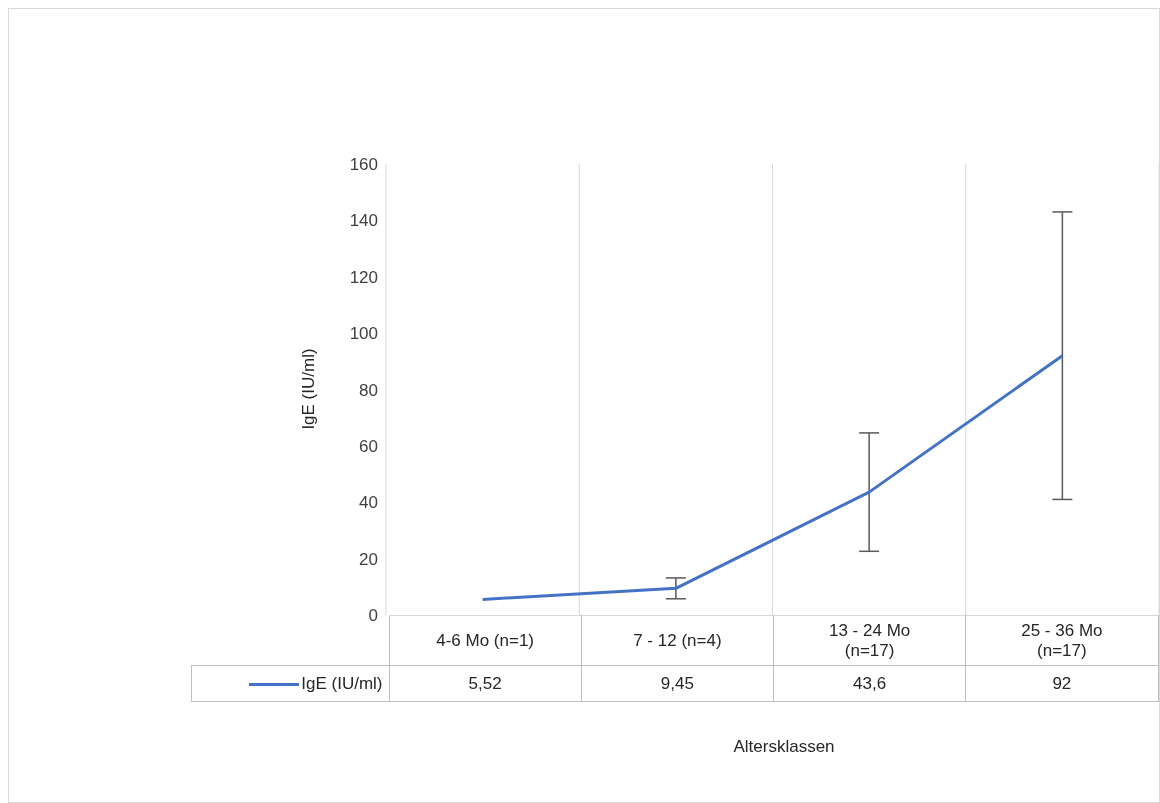 This screenshot has width=1160, height=803. I want to click on y-tick-label: 0, so click(373, 616).